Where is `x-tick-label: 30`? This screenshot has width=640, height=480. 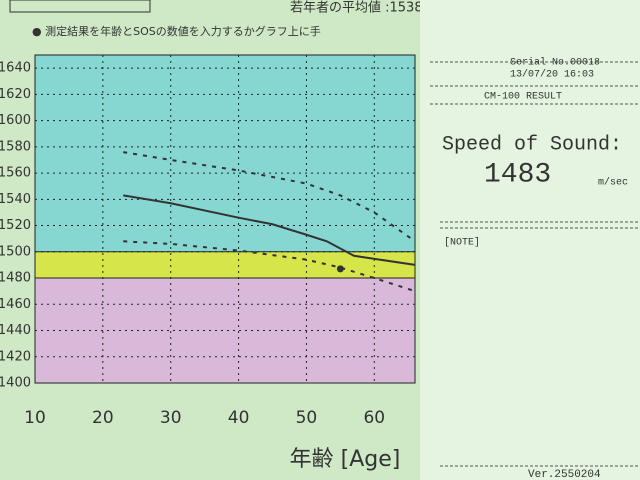 x-tick-label: 30 is located at coordinates (171, 418).